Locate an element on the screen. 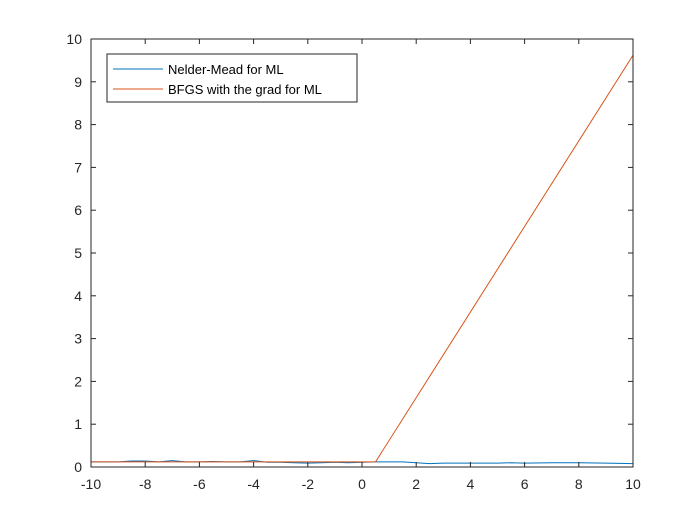 Image resolution: width=700 pixels, height=525 pixels. y-tick-label: 1 is located at coordinates (78, 424).